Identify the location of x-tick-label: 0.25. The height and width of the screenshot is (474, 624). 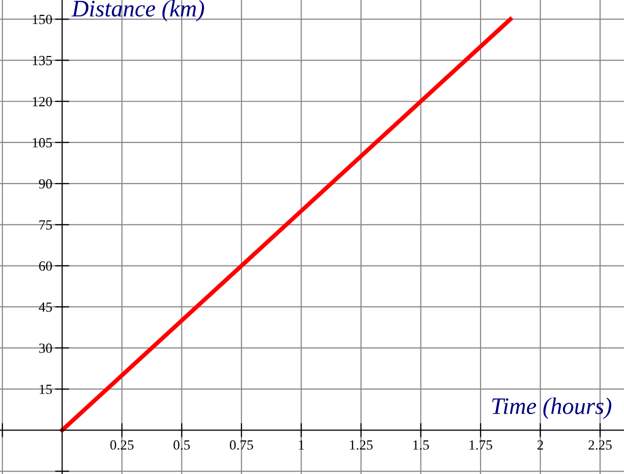
(122, 445).